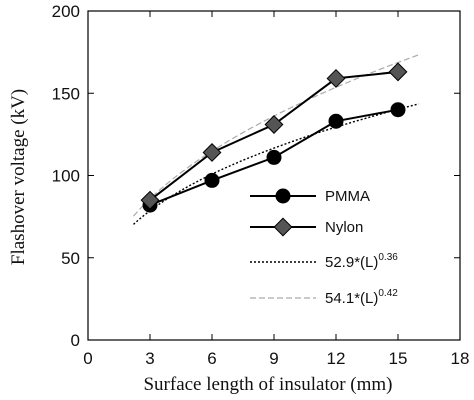 This screenshot has height=400, width=474. I want to click on legend-label: 52.9*(L)0.36, so click(361, 261).